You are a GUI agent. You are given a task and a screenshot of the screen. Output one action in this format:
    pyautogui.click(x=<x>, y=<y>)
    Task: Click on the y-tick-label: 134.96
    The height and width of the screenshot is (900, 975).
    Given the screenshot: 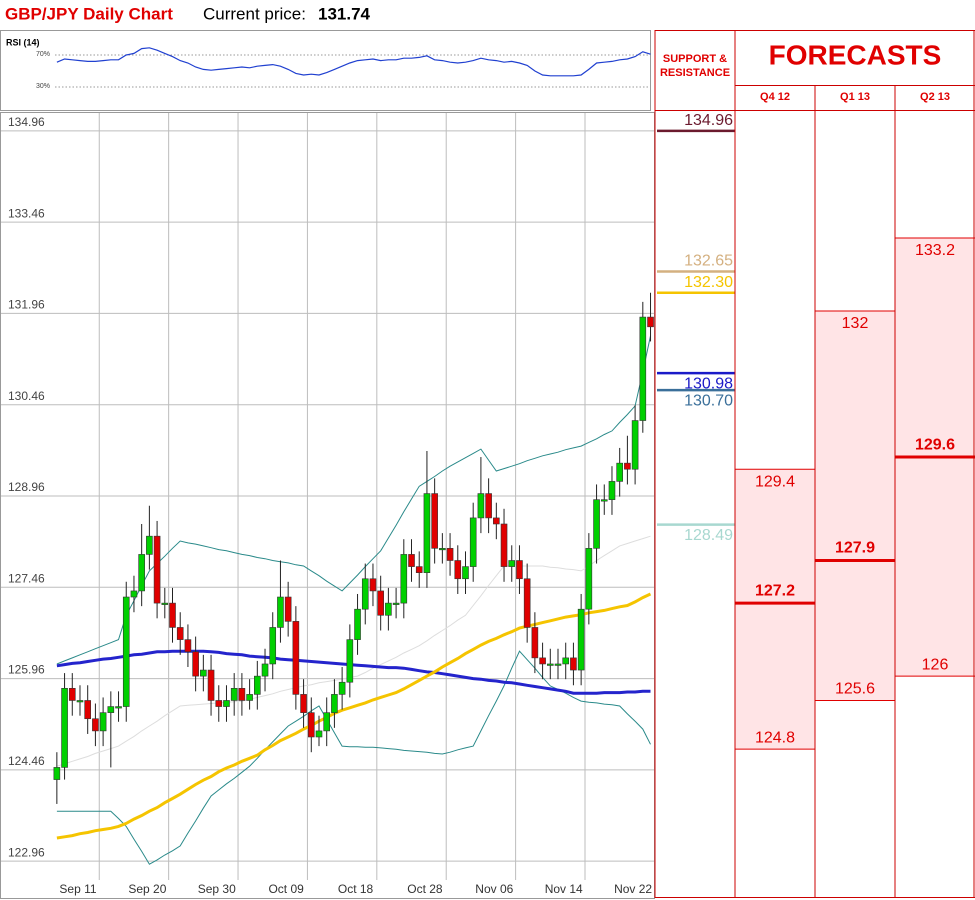 What is the action you would take?
    pyautogui.click(x=26, y=122)
    